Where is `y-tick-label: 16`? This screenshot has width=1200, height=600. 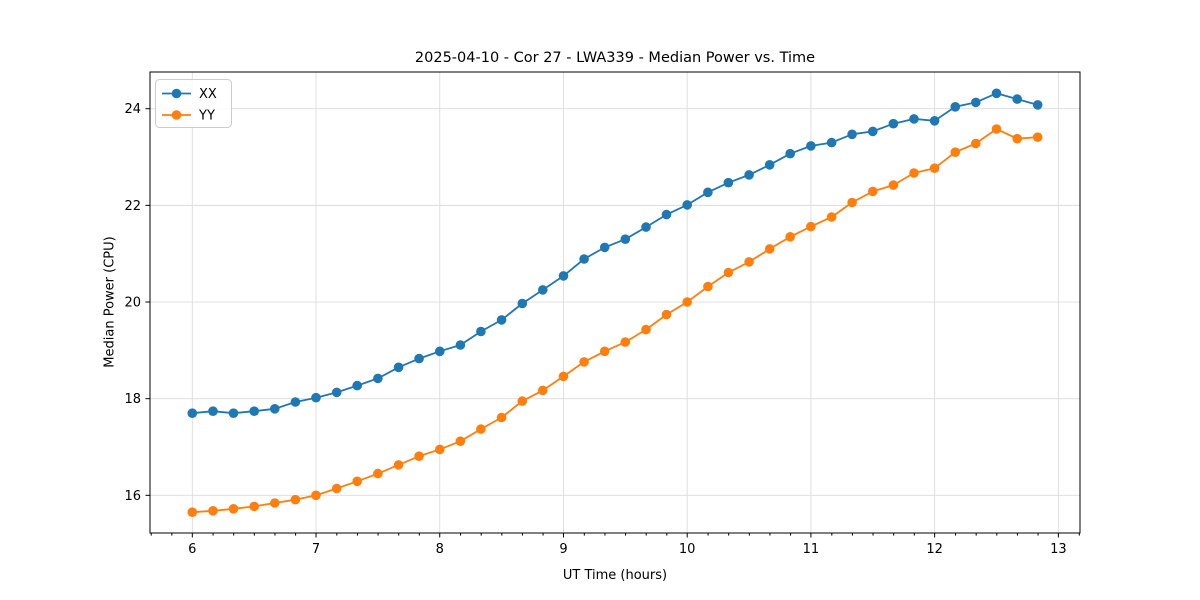 y-tick-label: 16 is located at coordinates (132, 496).